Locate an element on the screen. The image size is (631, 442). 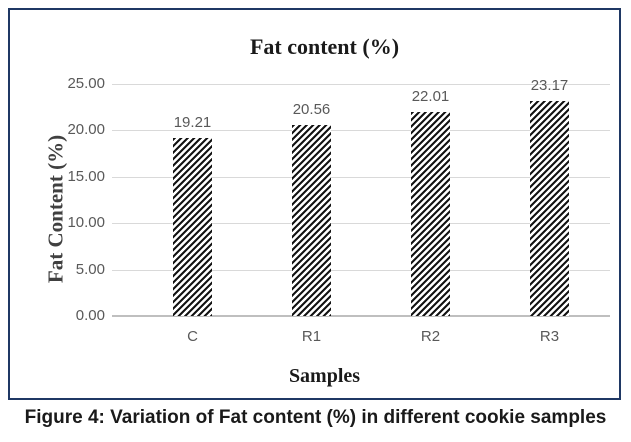
x-tick-label: C is located at coordinates (192, 336).